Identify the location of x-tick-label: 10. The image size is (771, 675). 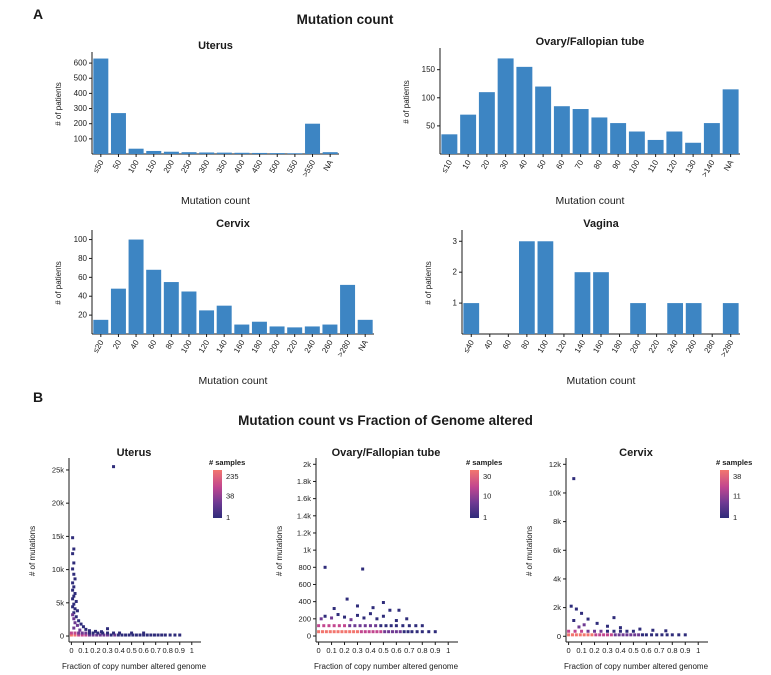
(467, 164).